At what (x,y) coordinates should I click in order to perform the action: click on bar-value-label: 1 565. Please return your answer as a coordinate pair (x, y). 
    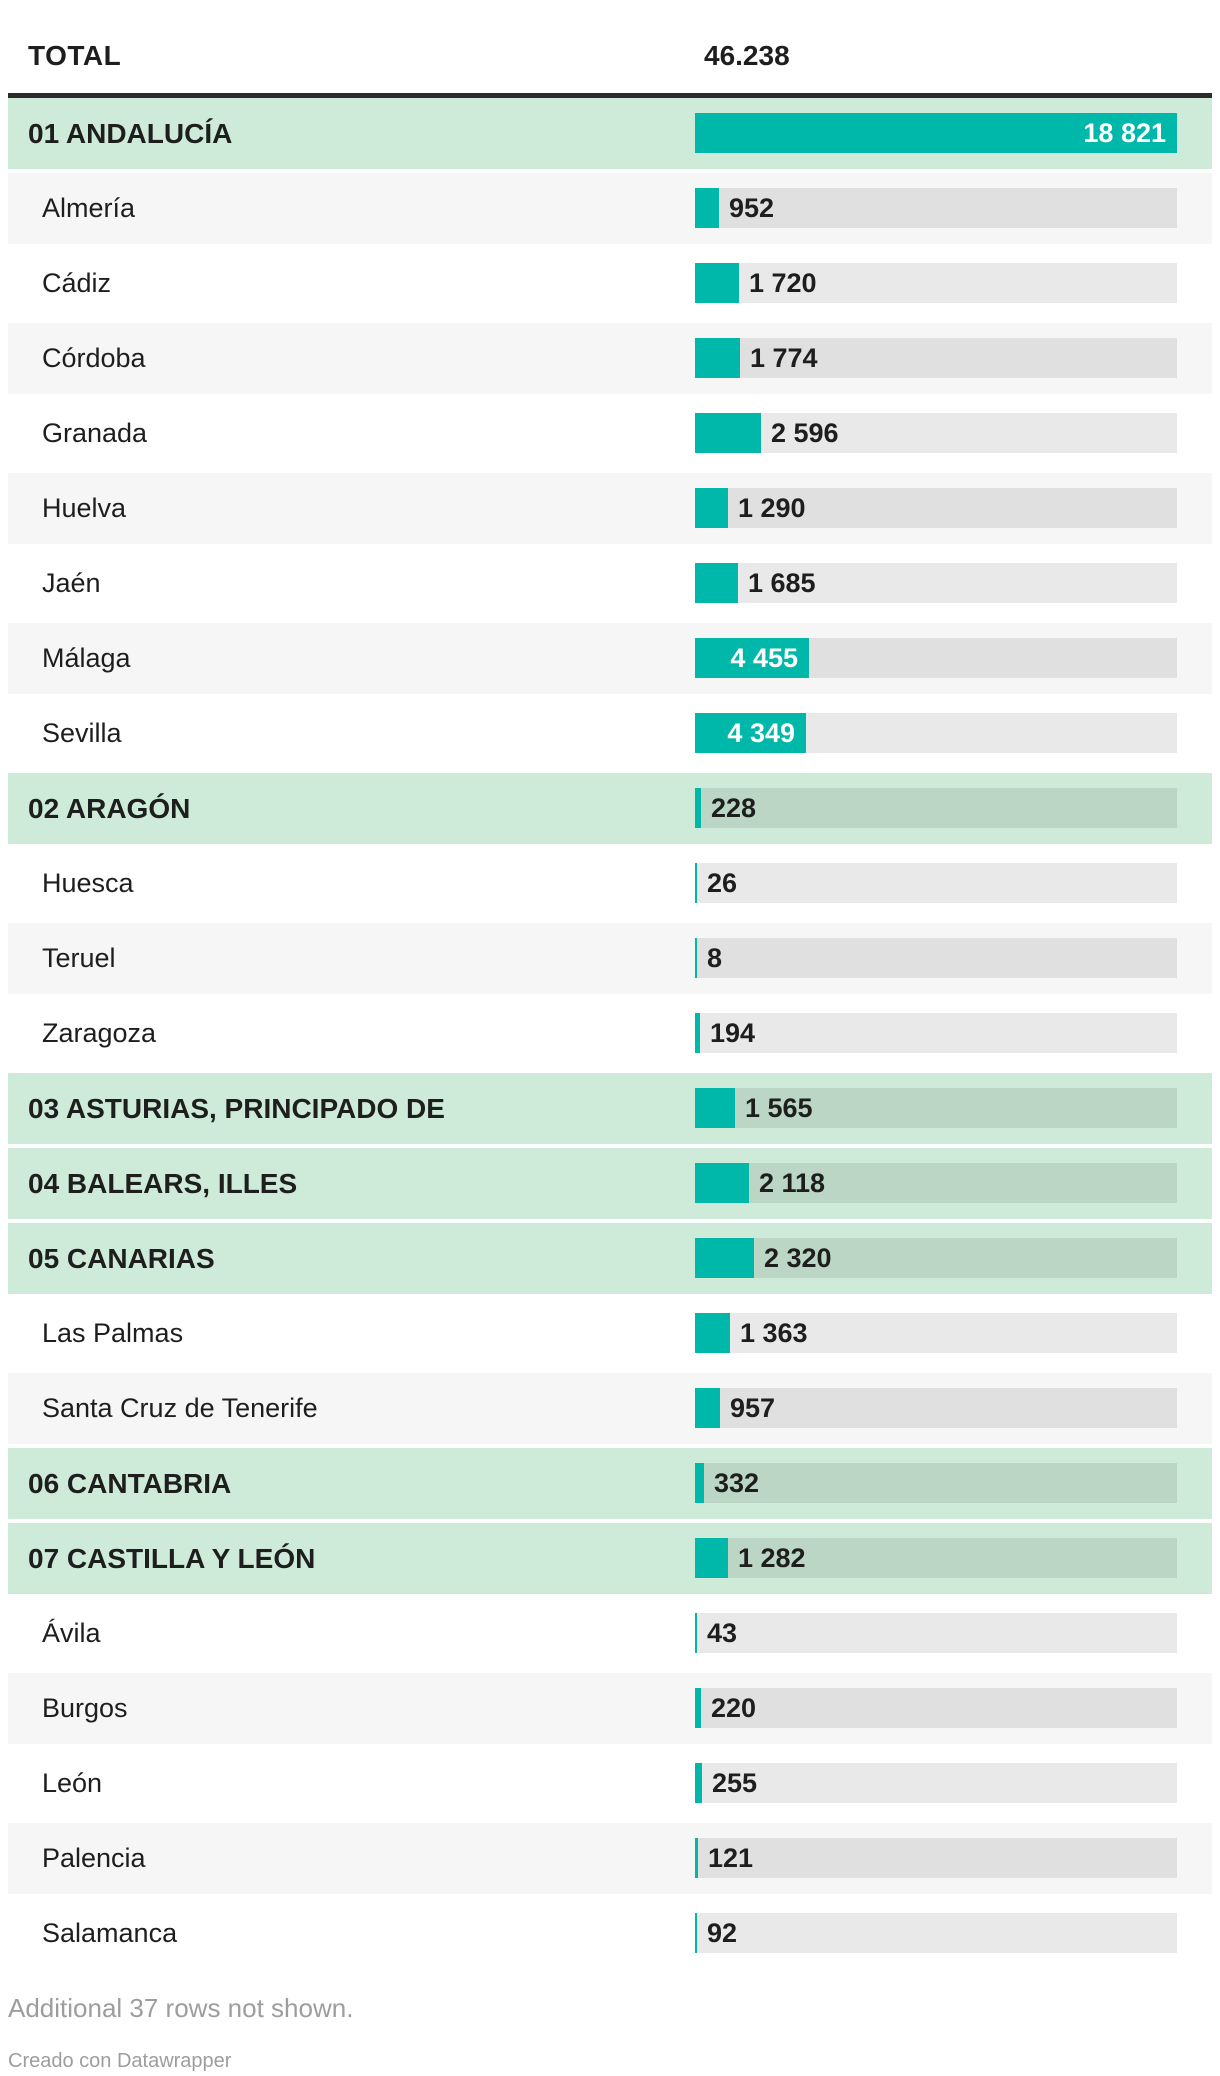
    Looking at the image, I should click on (779, 1108).